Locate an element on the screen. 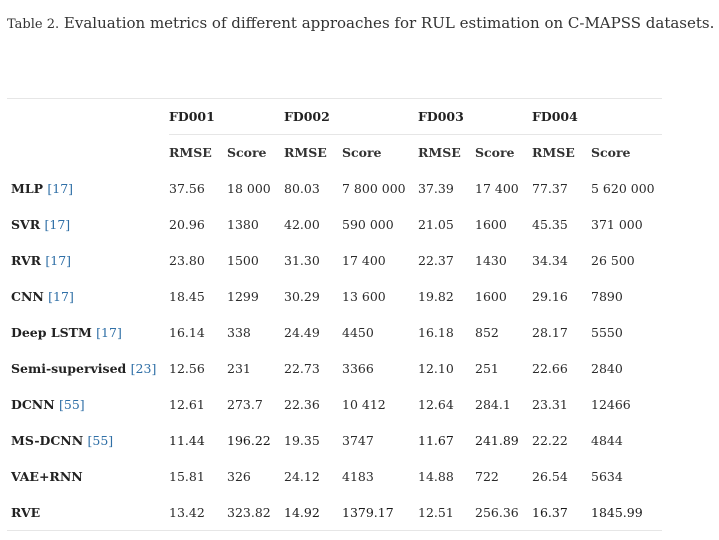 The image size is (719, 540). score-cell: 371 000 is located at coordinates (617, 224).